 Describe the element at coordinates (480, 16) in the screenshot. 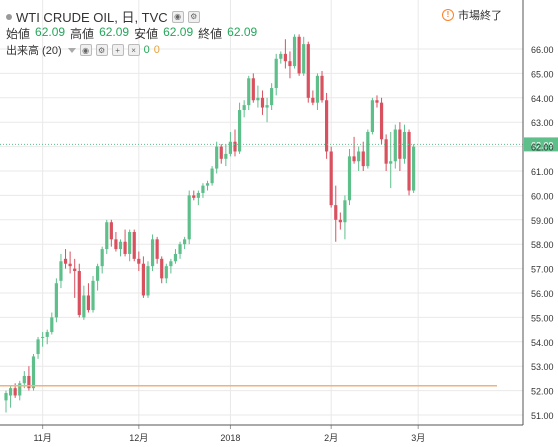

I see `market-status-text: 市場終了` at that location.